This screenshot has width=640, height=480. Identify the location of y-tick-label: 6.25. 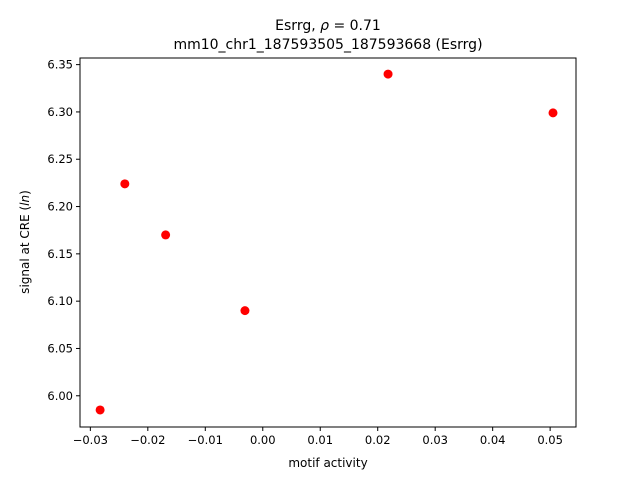
(60, 159).